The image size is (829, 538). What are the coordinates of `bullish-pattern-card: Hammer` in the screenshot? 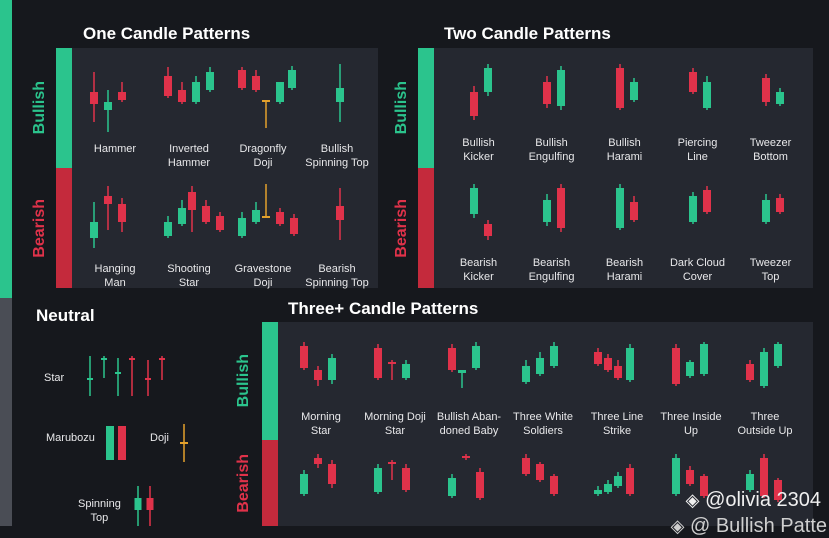 It's located at (115, 108).